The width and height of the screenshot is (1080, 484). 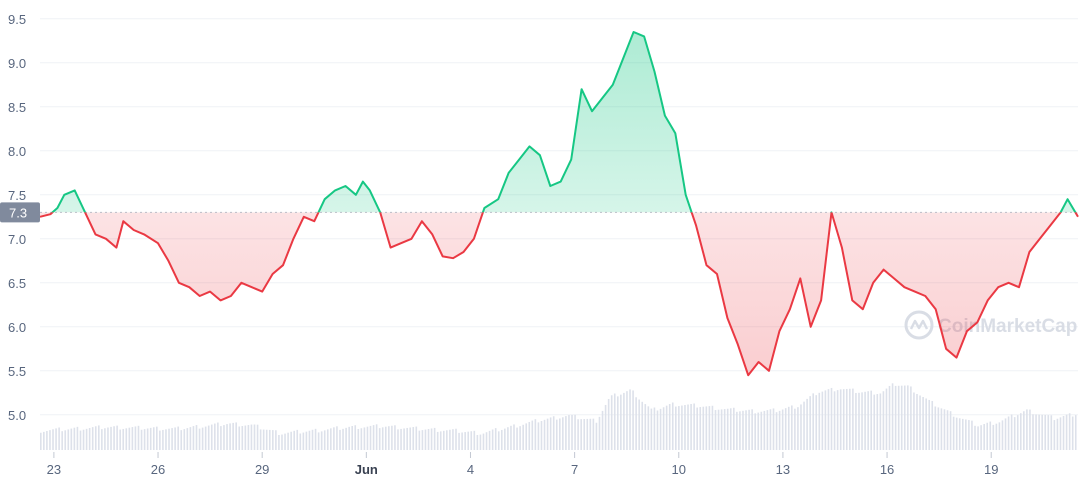 What do you see at coordinates (54, 469) in the screenshot?
I see `x-tick-label: 23` at bounding box center [54, 469].